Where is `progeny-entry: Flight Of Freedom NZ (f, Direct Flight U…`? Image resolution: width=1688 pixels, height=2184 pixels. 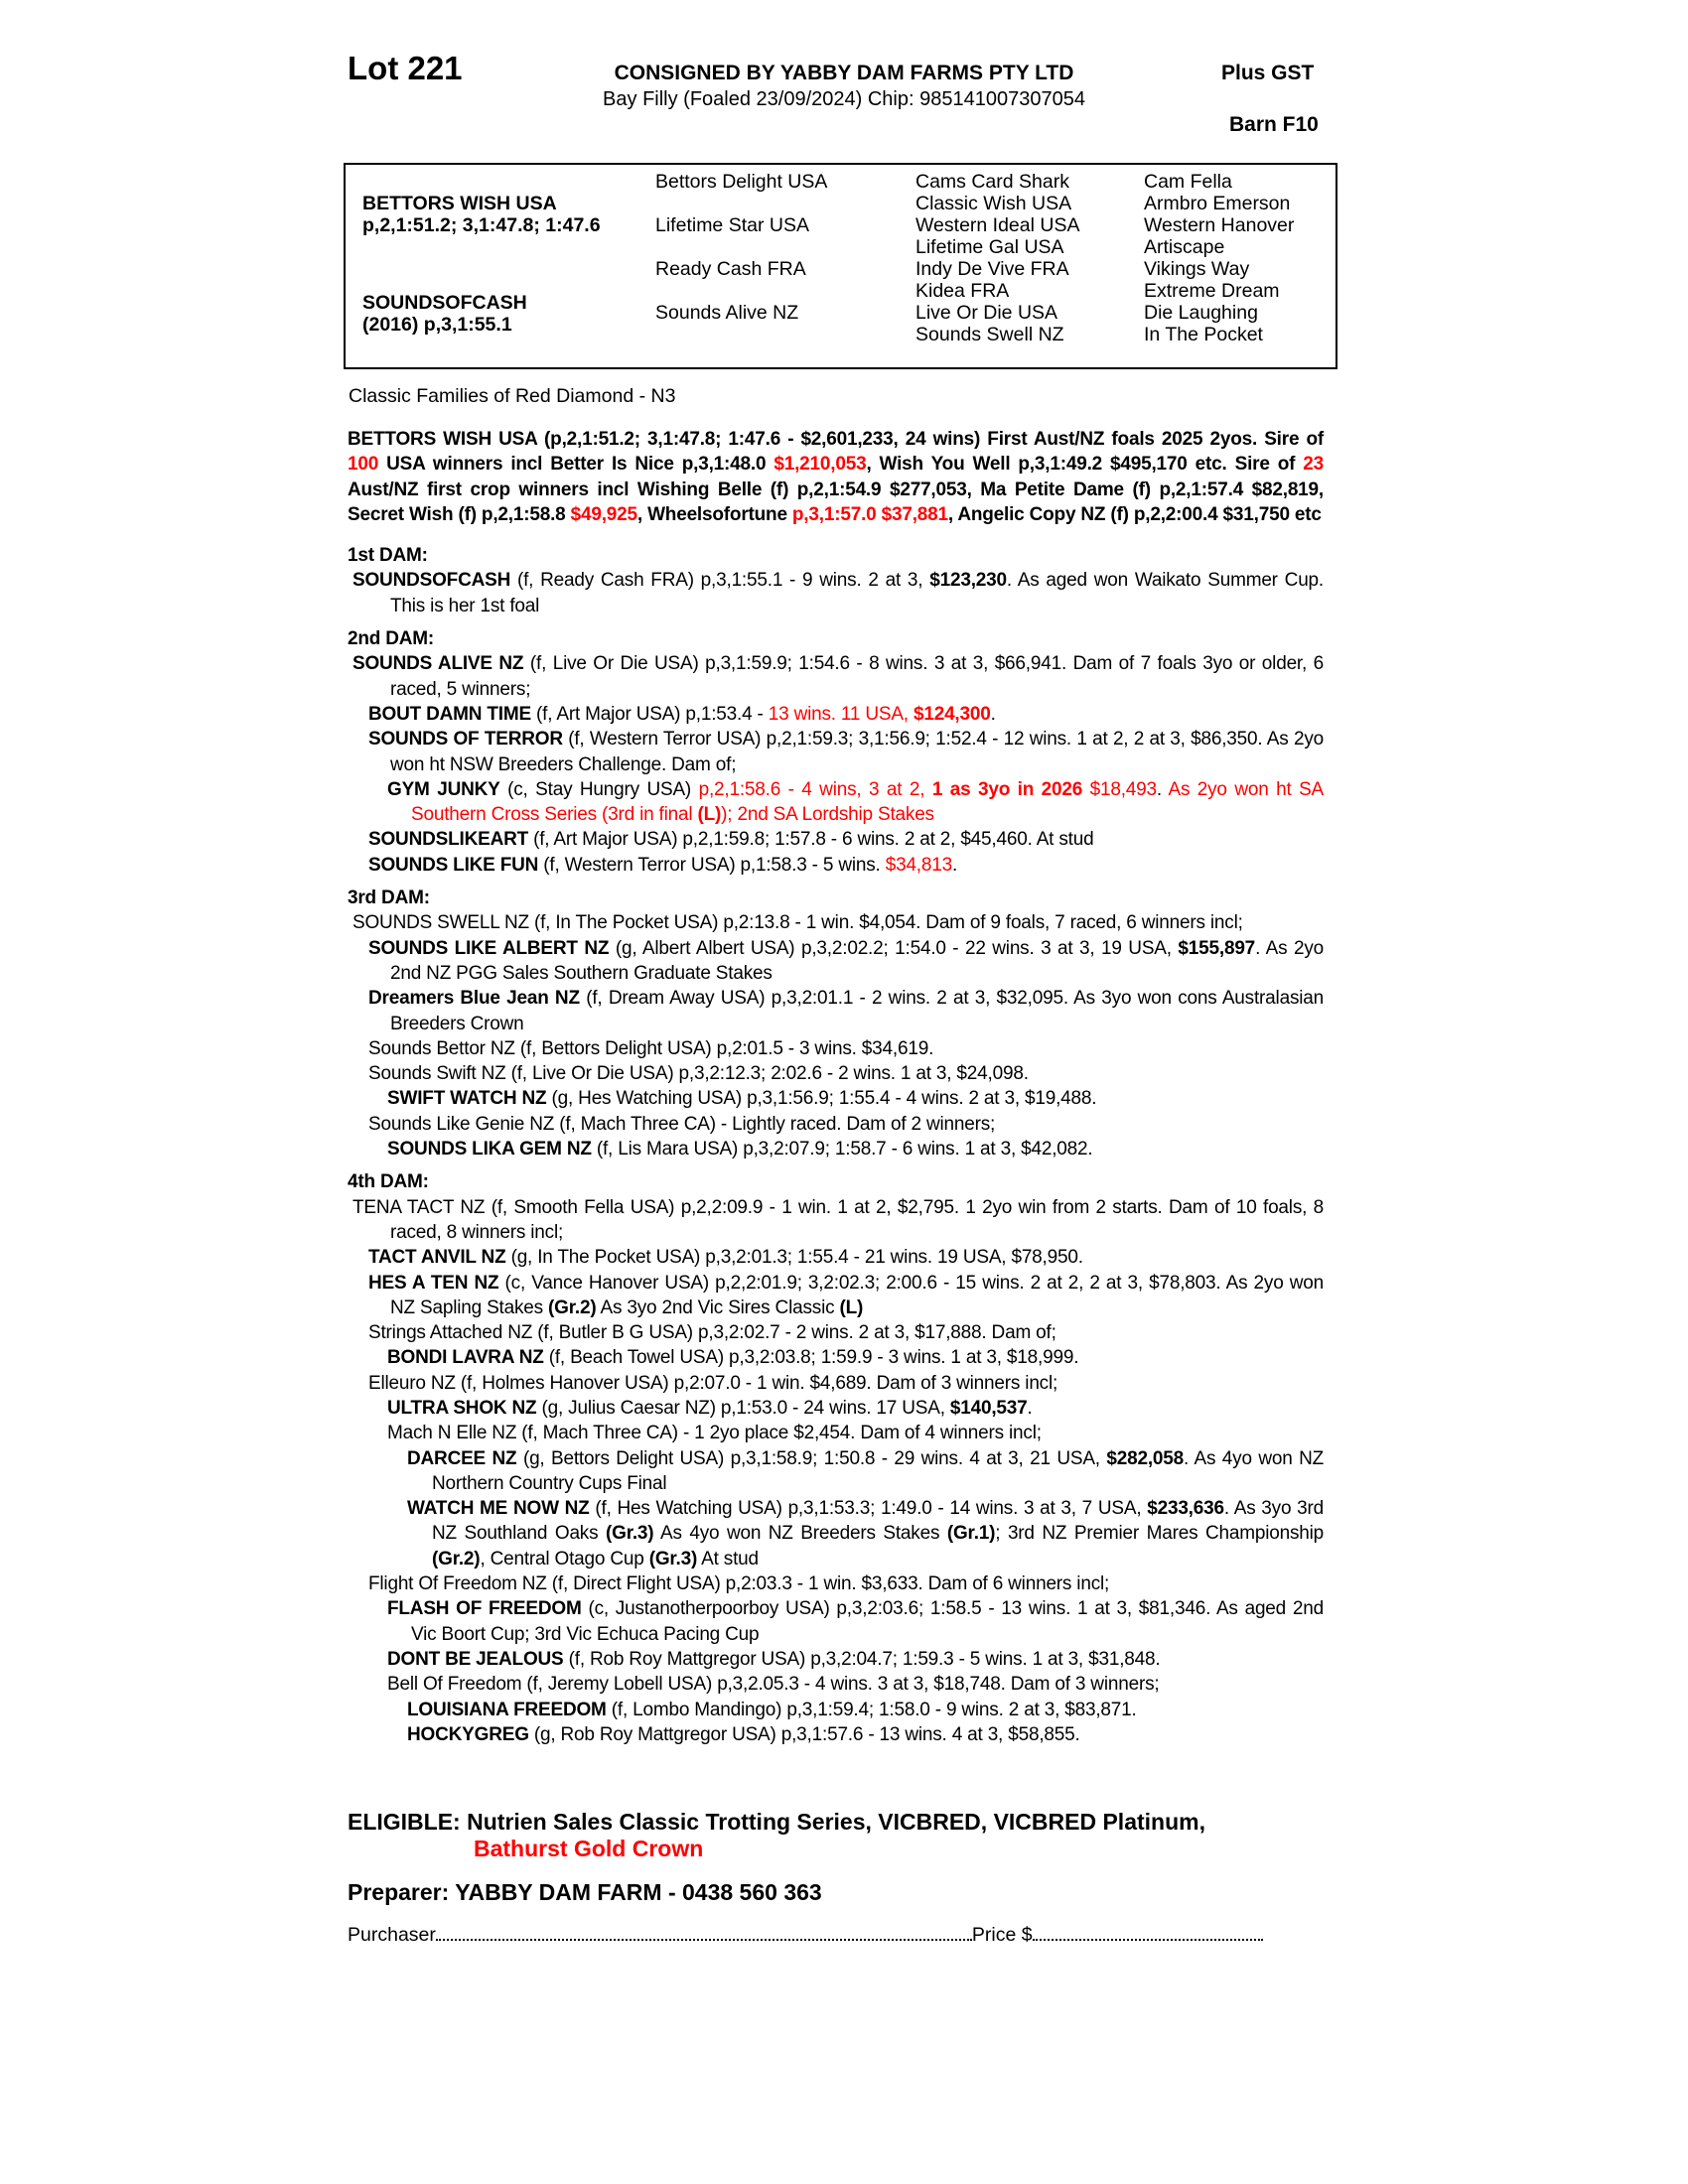
progeny-entry: Flight Of Freedom NZ (f, Direct Flight U… is located at coordinates (836, 1583).